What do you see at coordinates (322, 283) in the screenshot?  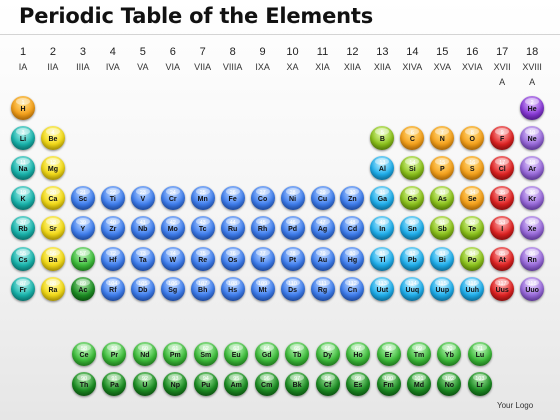 I see `atomic-number: 111` at bounding box center [322, 283].